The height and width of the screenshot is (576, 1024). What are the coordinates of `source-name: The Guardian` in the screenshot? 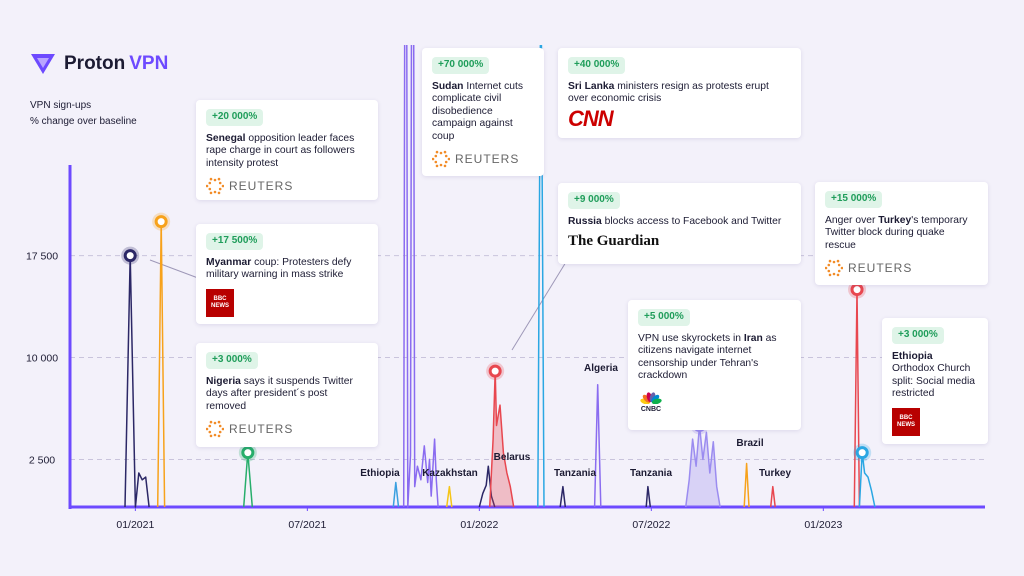 It's located at (614, 241).